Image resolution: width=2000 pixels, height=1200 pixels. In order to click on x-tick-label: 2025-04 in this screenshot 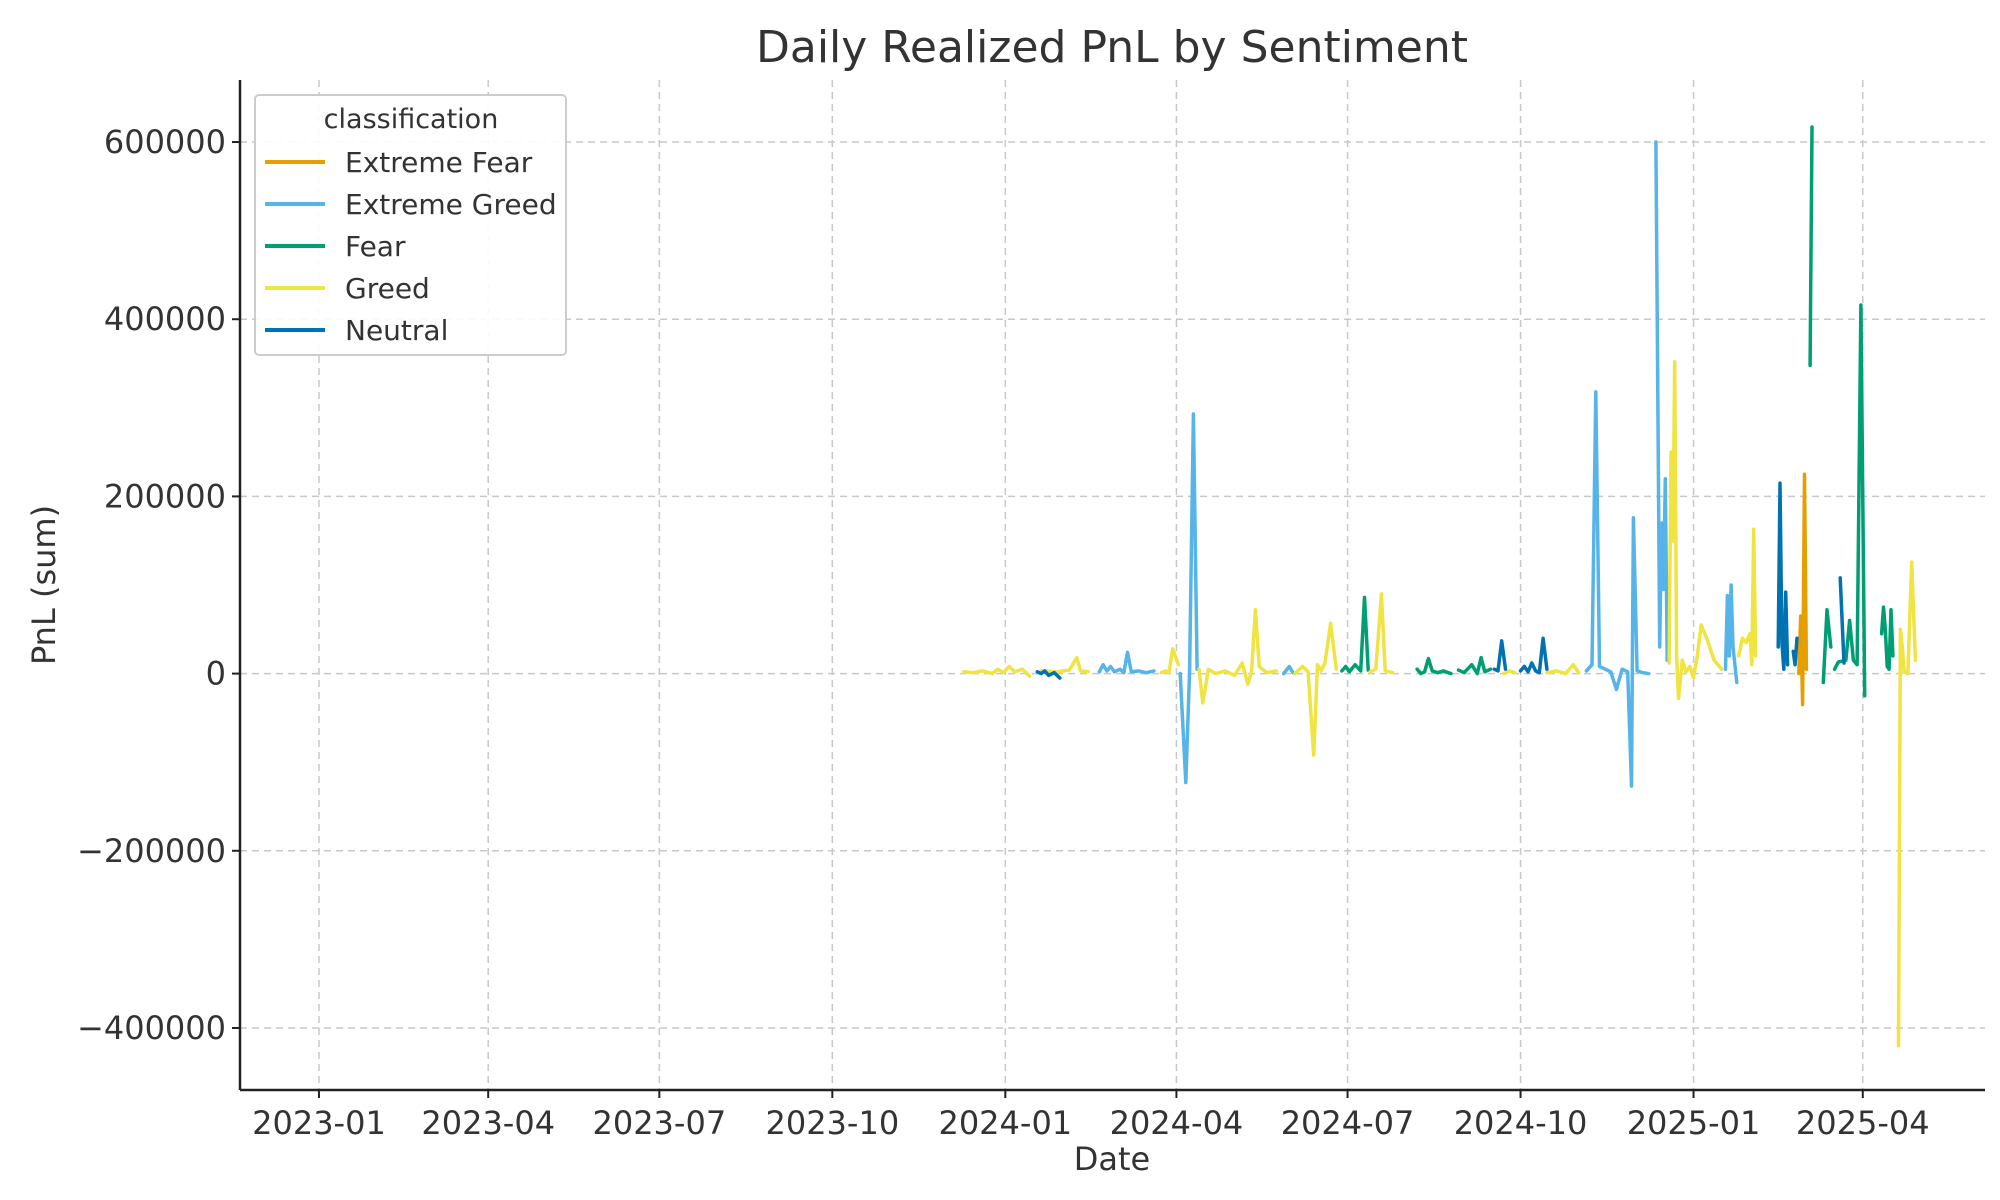, I will do `click(1863, 1123)`.